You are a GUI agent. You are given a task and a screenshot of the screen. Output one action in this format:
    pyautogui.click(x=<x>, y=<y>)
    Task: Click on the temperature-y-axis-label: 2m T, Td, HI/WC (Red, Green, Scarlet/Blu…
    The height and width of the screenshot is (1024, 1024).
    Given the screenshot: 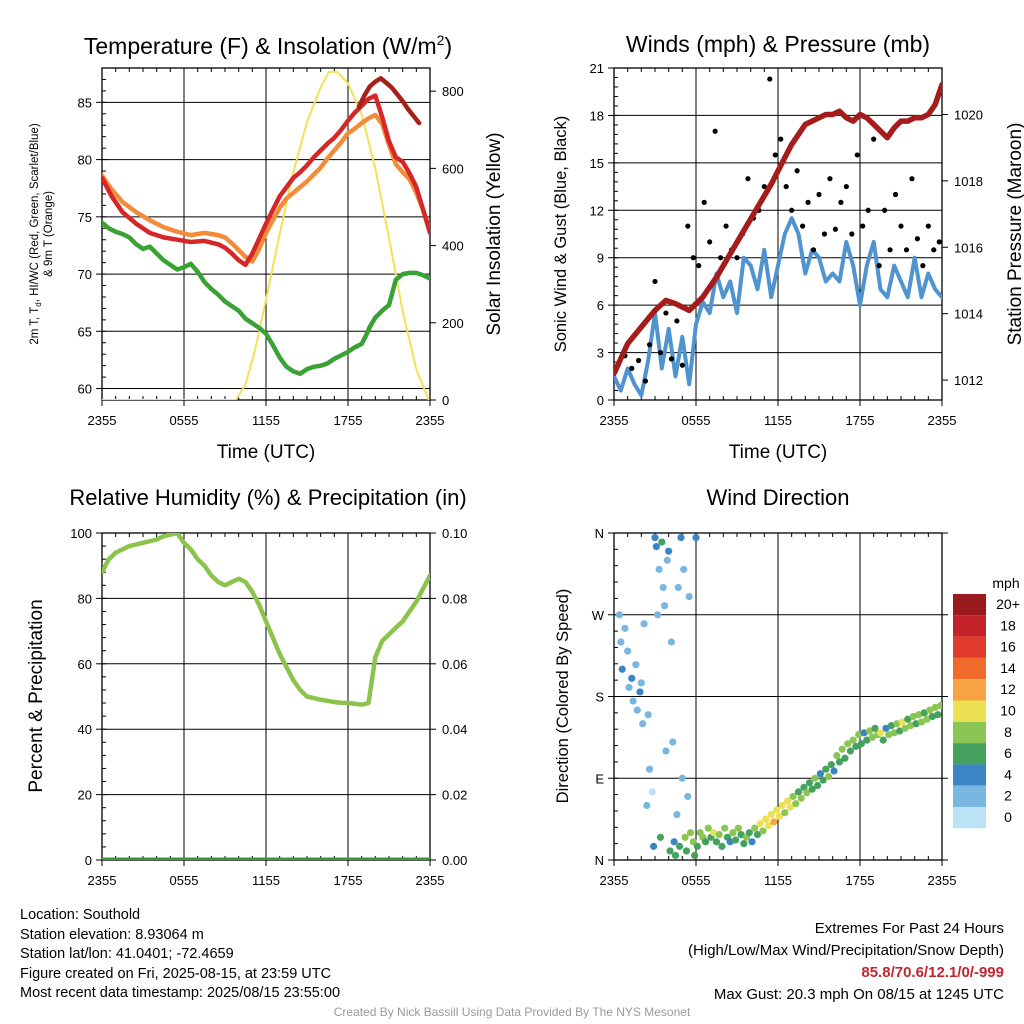 What is the action you would take?
    pyautogui.click(x=42, y=233)
    